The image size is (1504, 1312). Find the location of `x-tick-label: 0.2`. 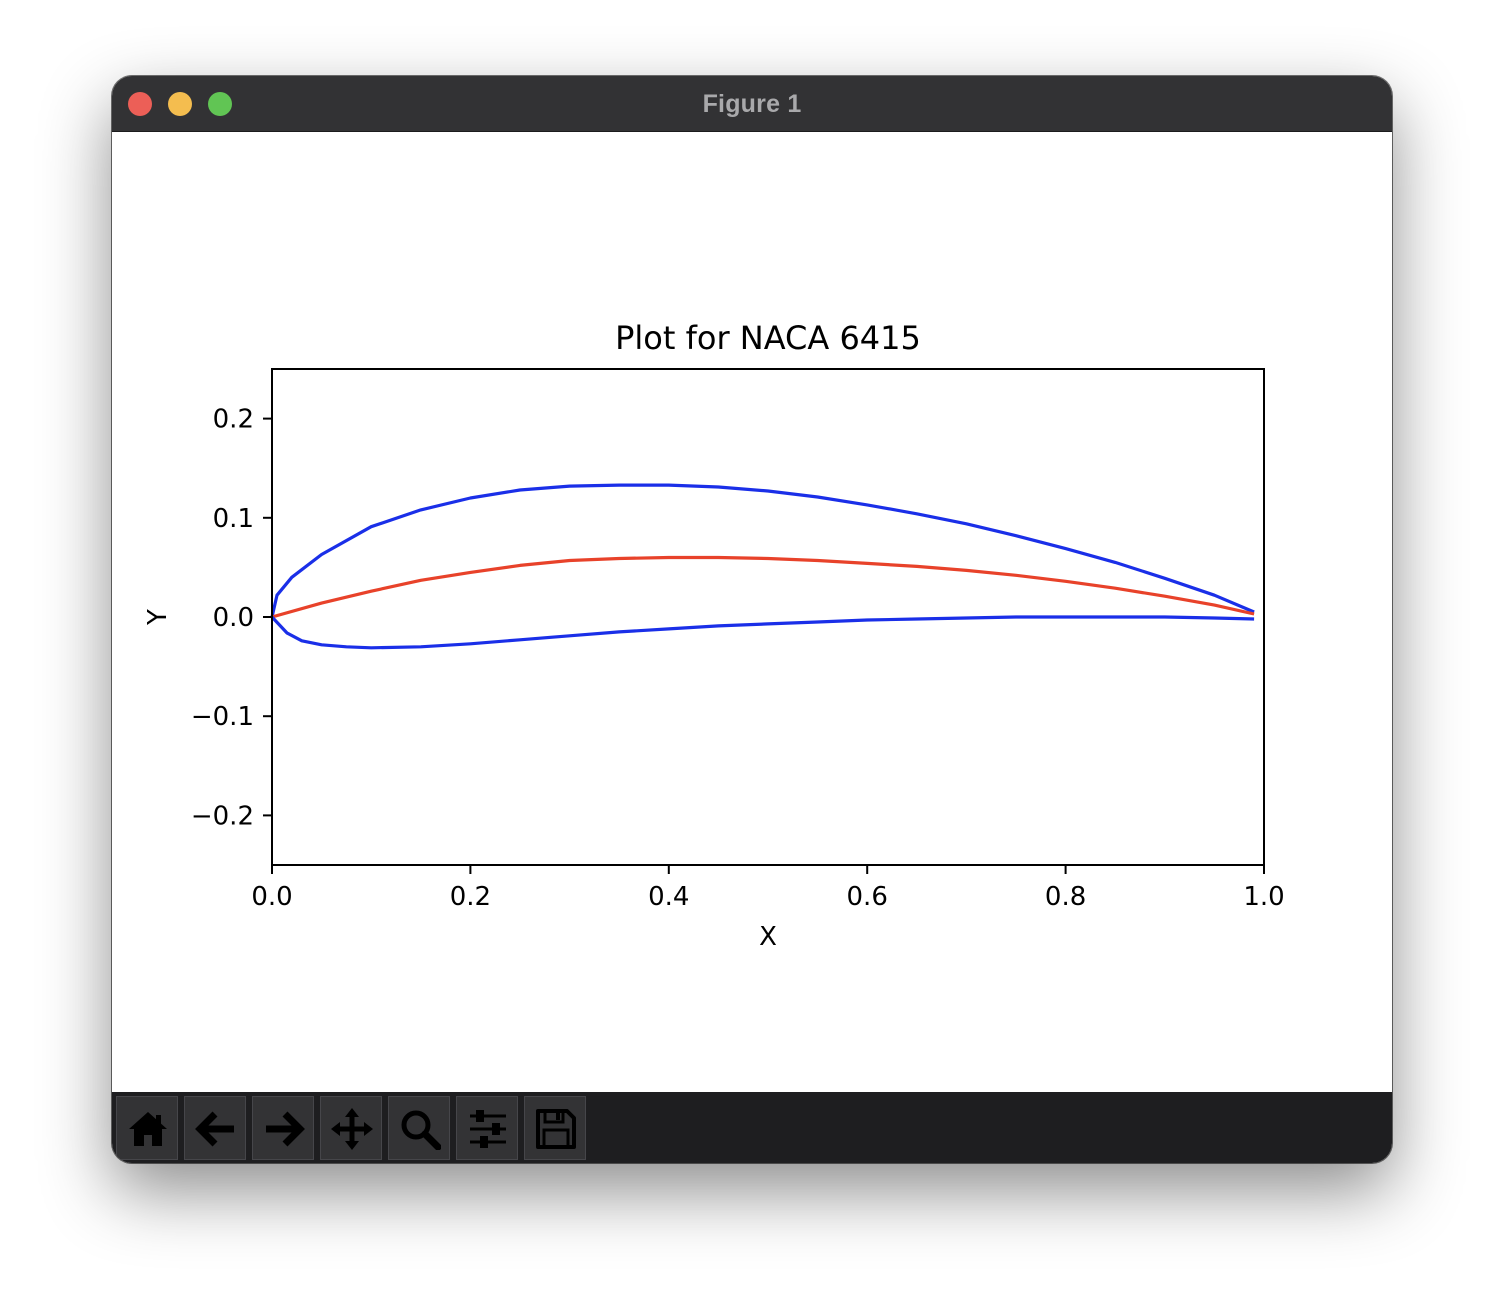

x-tick-label: 0.2 is located at coordinates (470, 897).